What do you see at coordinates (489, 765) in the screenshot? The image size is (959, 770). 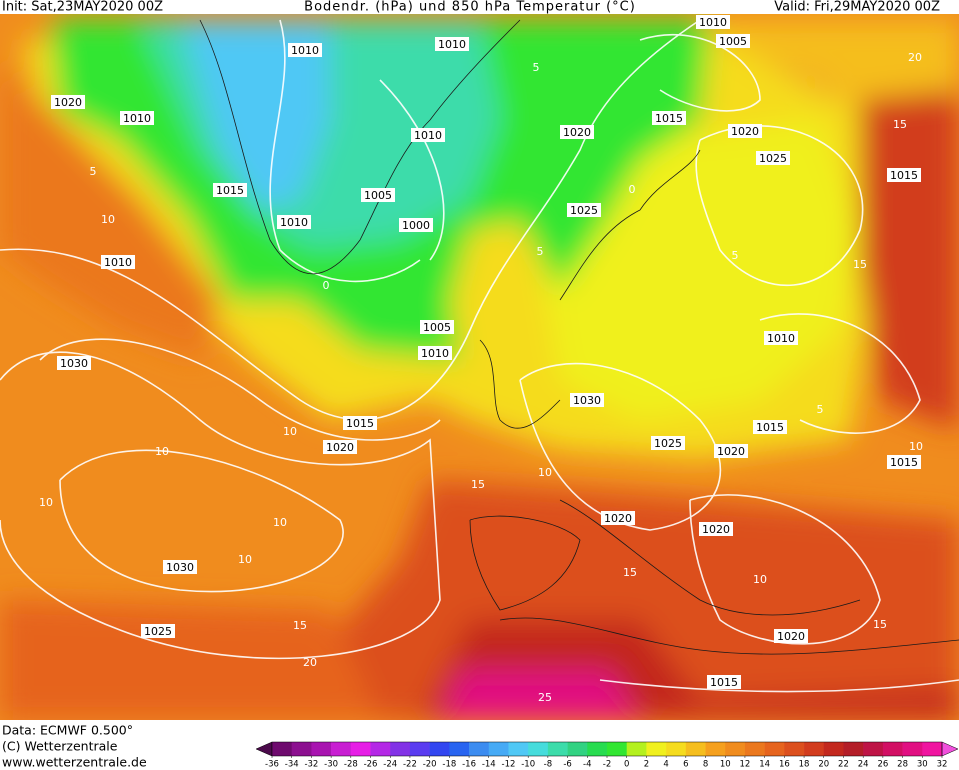 I see `colorbar-tick-label: -14` at bounding box center [489, 765].